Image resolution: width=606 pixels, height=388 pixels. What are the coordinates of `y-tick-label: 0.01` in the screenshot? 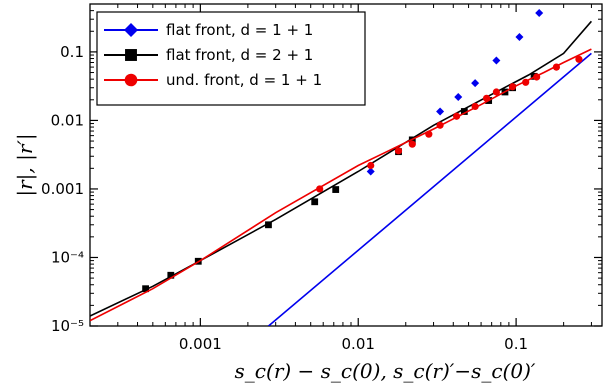 It's located at (67, 120).